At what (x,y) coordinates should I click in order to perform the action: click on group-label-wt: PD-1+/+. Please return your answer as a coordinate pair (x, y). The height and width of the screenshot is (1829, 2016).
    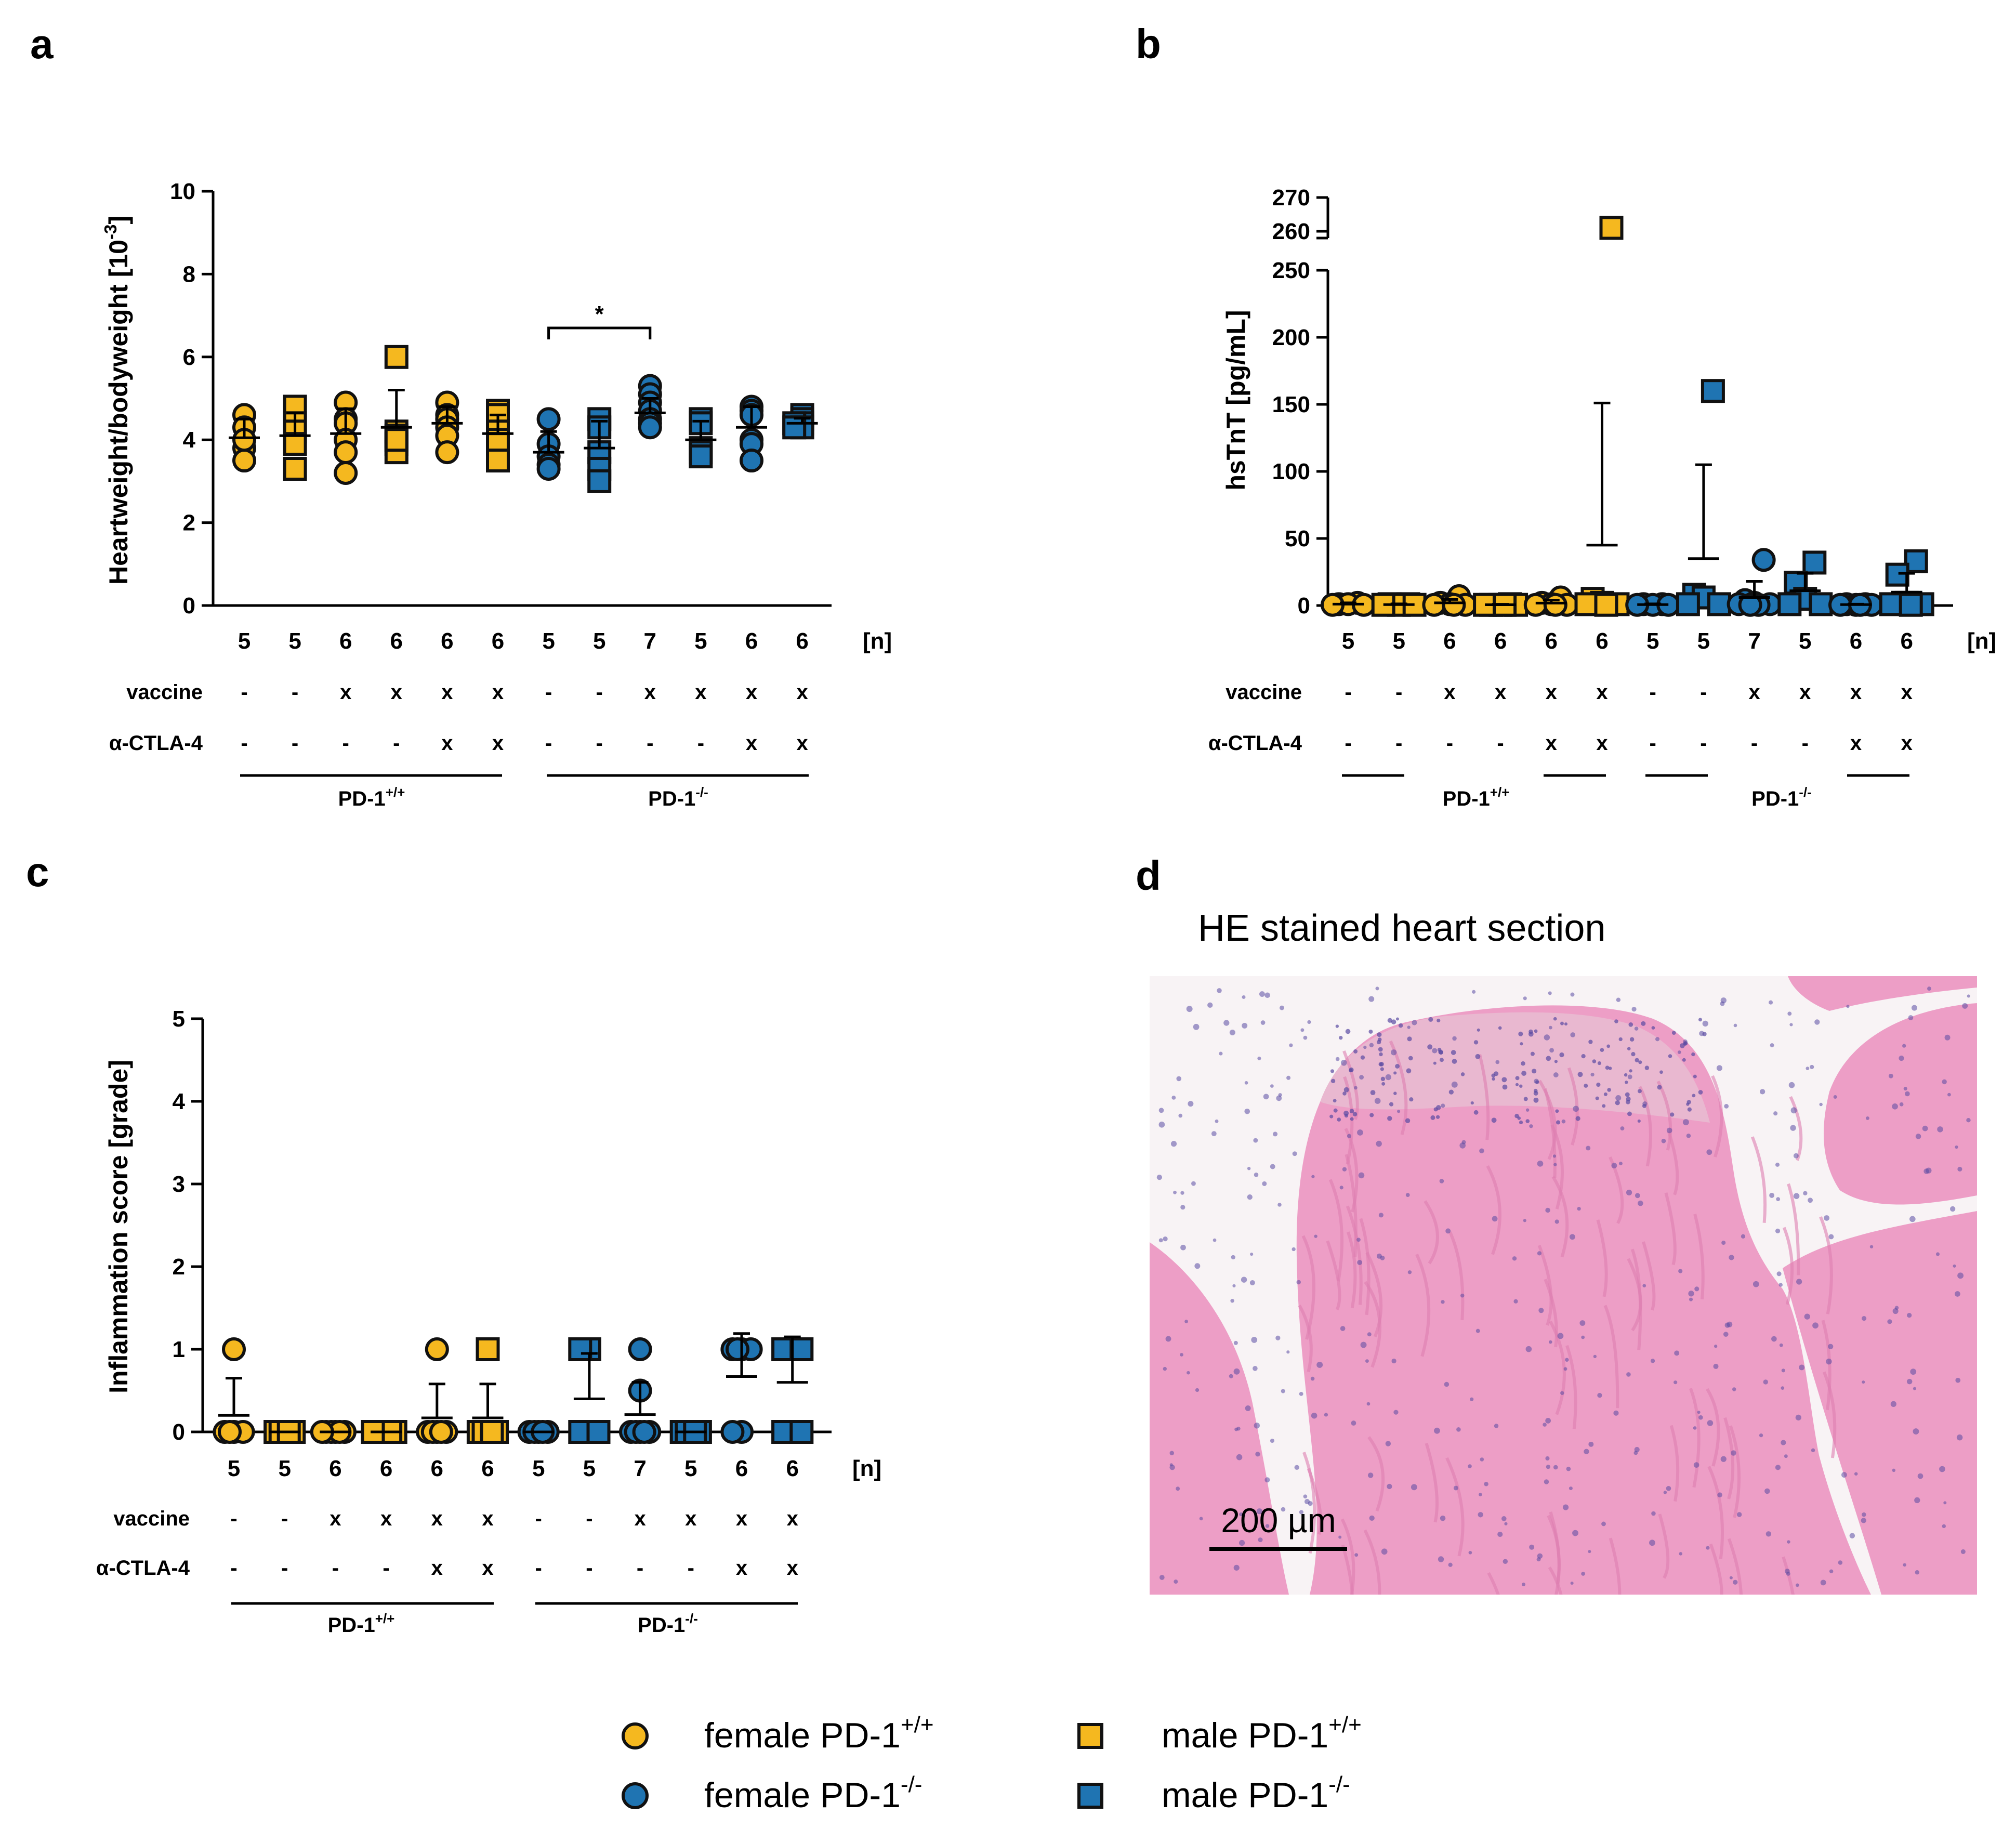
    Looking at the image, I should click on (361, 1624).